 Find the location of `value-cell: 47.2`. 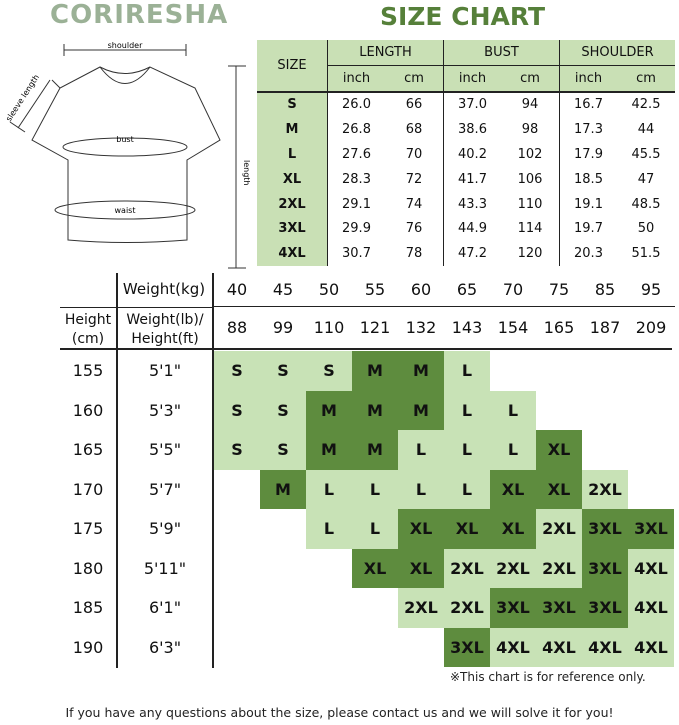

value-cell: 47.2 is located at coordinates (472, 254).